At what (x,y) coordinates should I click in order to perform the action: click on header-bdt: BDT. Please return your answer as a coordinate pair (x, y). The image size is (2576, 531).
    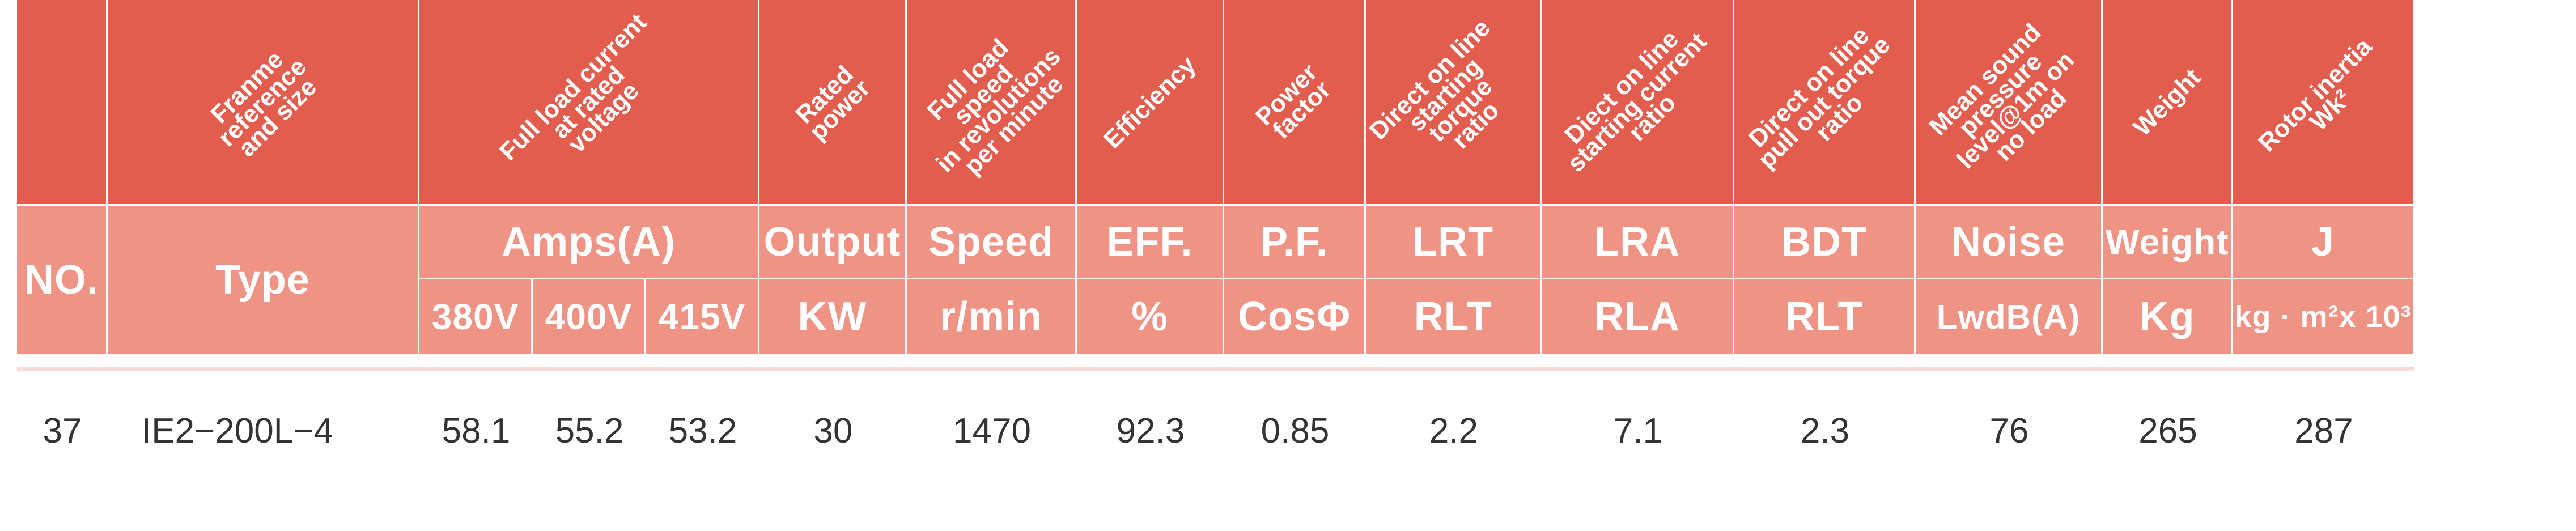
    Looking at the image, I should click on (1825, 242).